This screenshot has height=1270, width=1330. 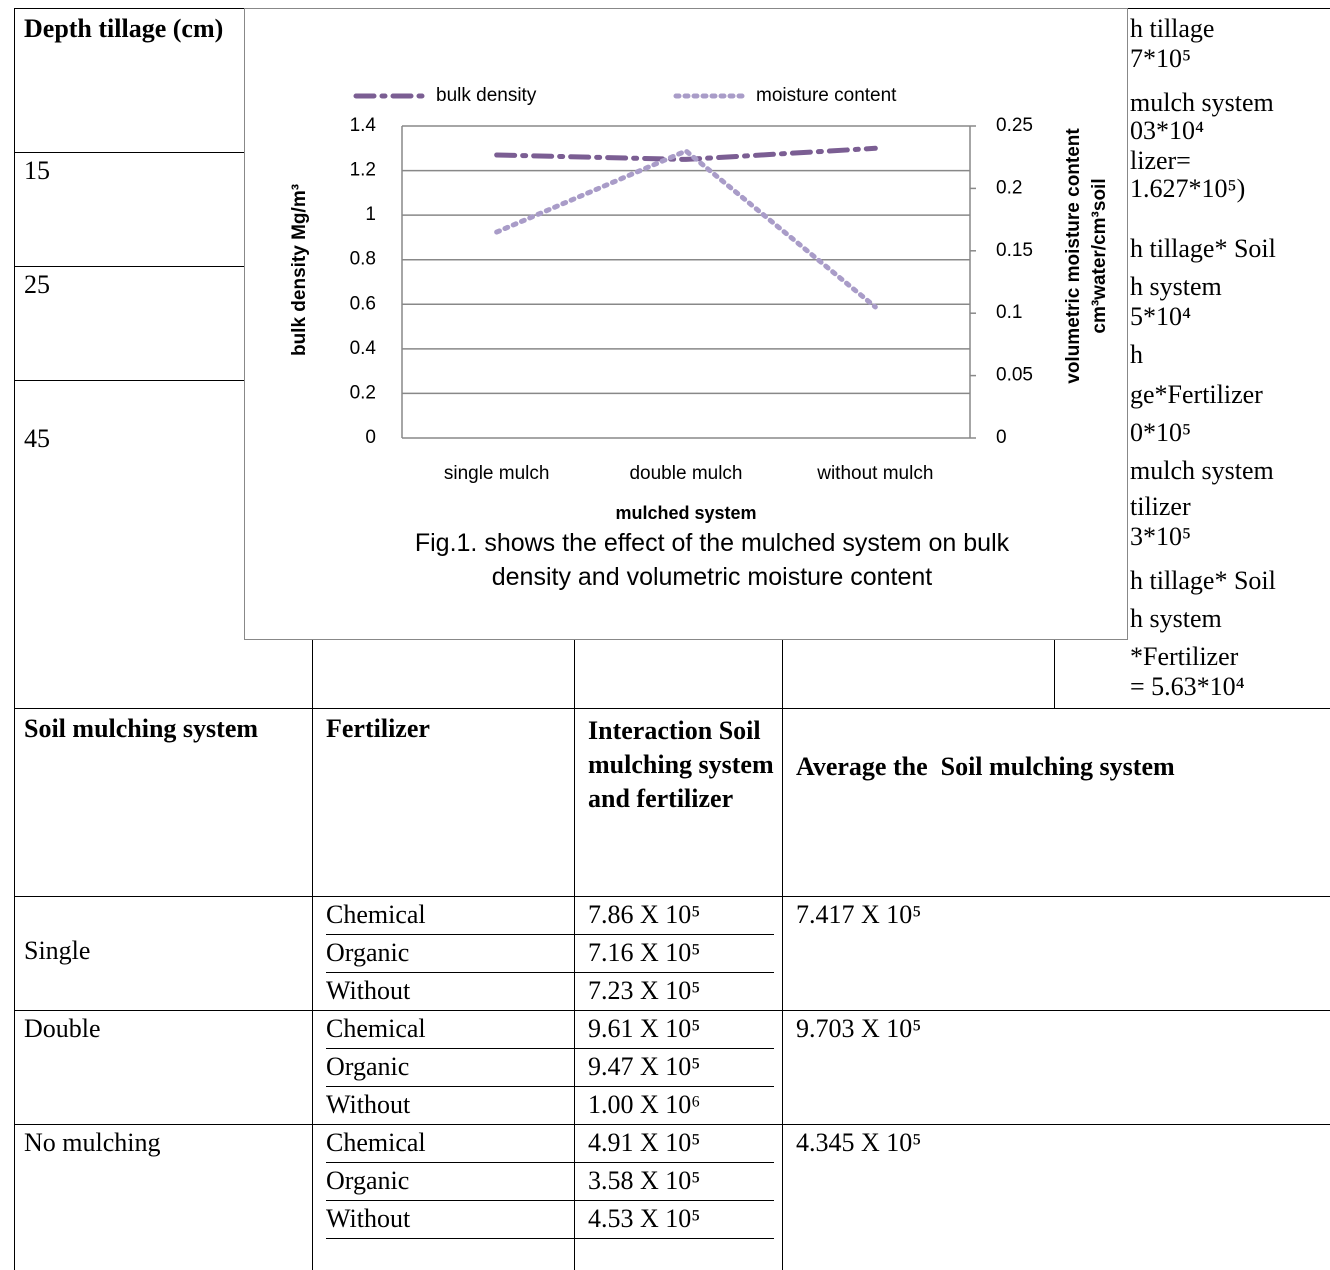 What do you see at coordinates (486, 95) in the screenshot?
I see `legend-label: bulk density` at bounding box center [486, 95].